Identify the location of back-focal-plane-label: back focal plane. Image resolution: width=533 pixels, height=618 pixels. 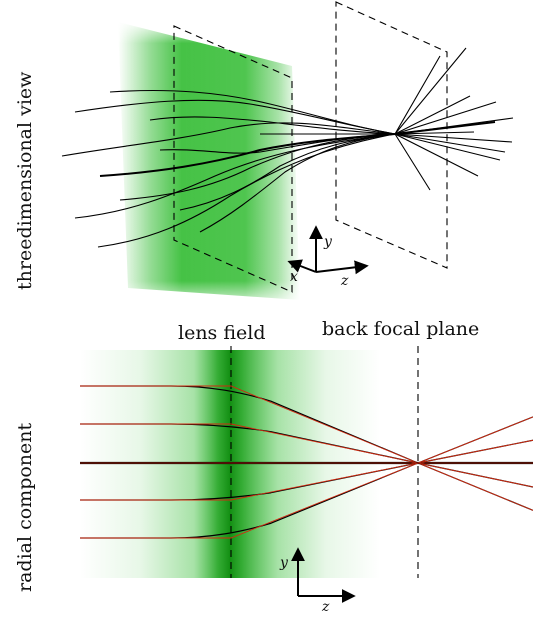
(400, 329).